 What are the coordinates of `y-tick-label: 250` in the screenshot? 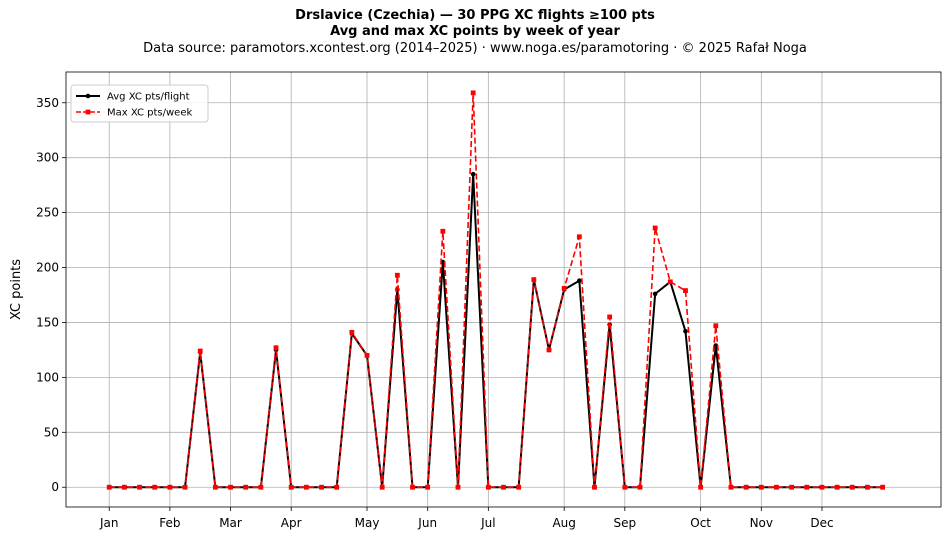 It's located at (47, 213).